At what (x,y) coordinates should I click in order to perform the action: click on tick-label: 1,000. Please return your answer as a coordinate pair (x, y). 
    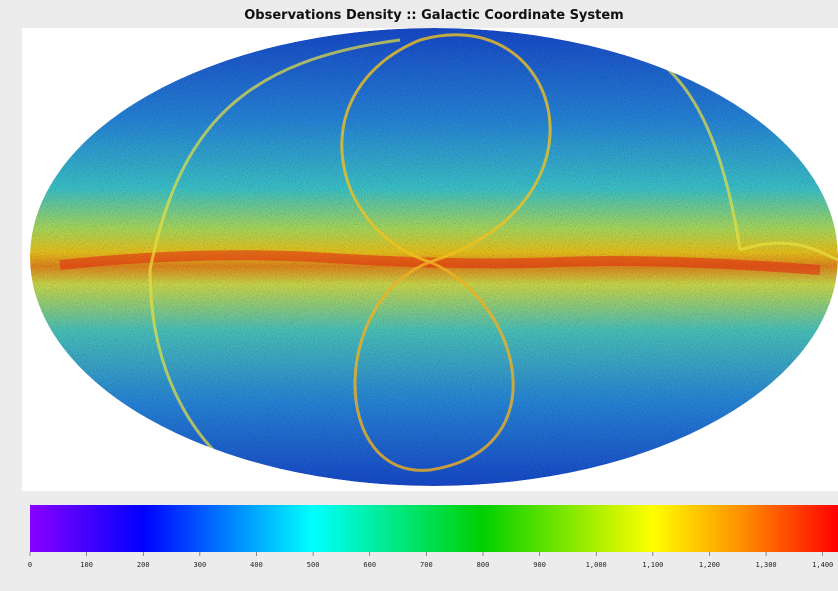
    Looking at the image, I should click on (596, 565).